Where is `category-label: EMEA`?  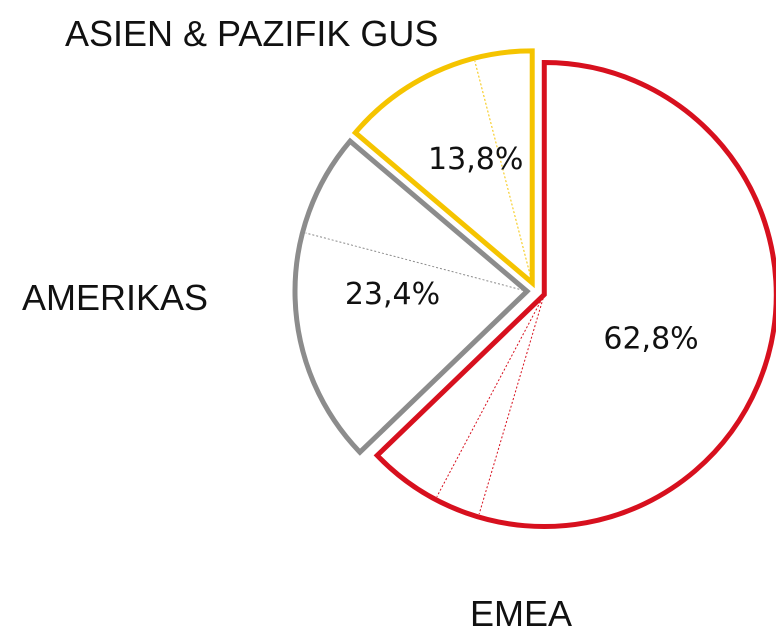 category-label: EMEA is located at coordinates (521, 613).